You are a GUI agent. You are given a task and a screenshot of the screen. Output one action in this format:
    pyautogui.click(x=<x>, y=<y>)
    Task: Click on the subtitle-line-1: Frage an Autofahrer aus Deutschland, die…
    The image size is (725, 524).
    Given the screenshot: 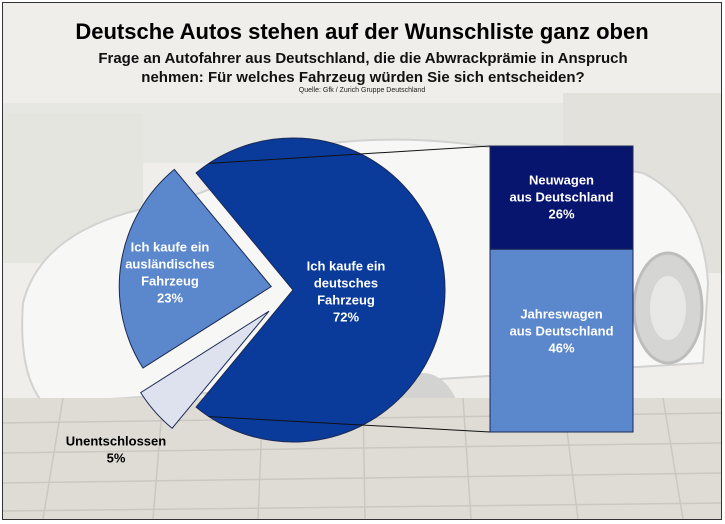 What is the action you would take?
    pyautogui.click(x=363, y=58)
    